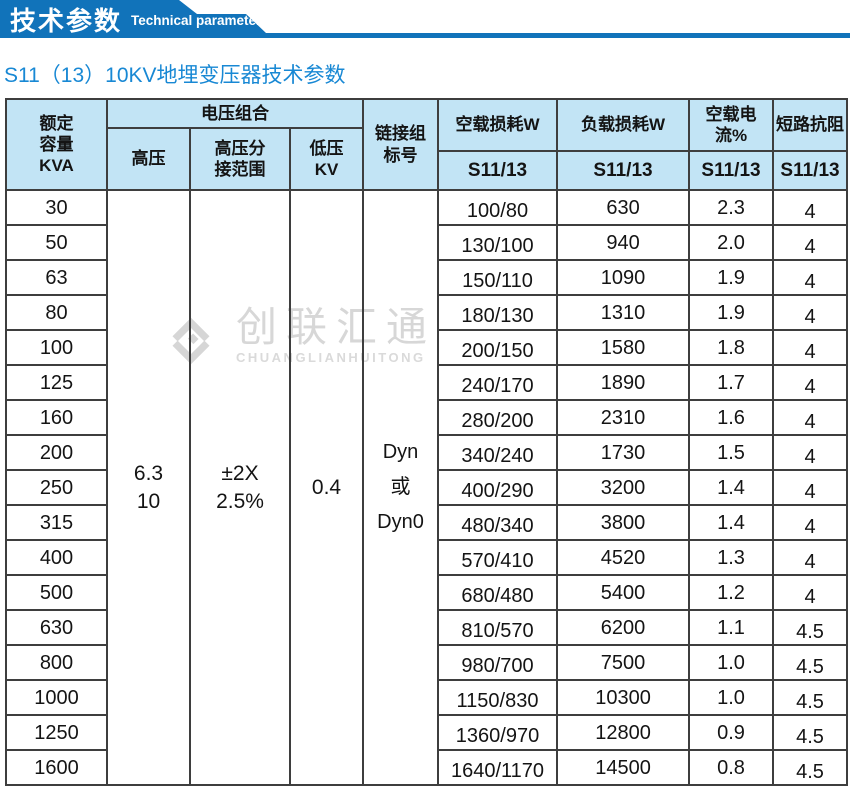  Describe the element at coordinates (498, 125) in the screenshot. I see `col-header-no-load-loss: 空载损耗W` at that location.